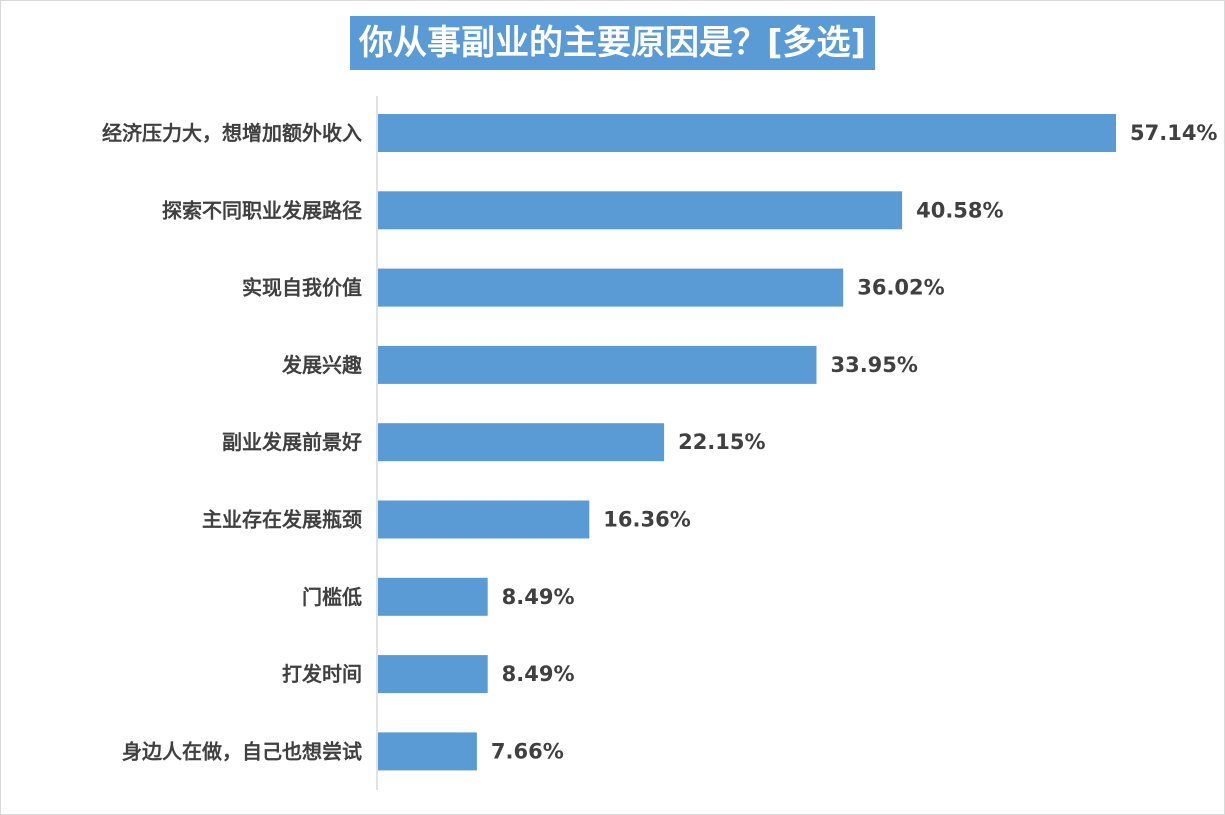  Describe the element at coordinates (900, 288) in the screenshot. I see `value-label: 36.02%` at that location.